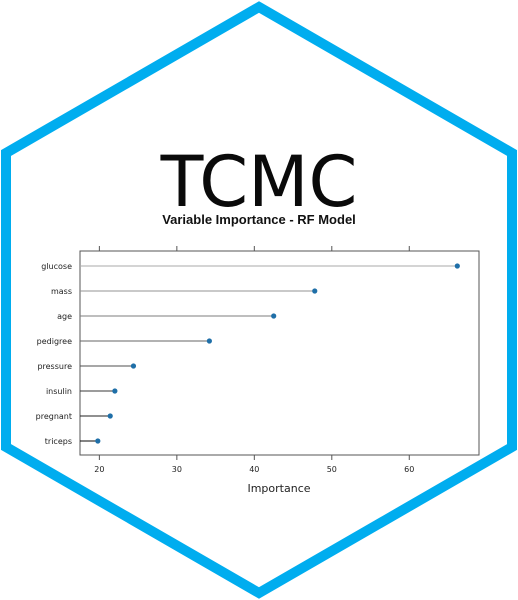 The image size is (518, 600). What do you see at coordinates (54, 341) in the screenshot?
I see `y-category-label: pedigree` at bounding box center [54, 341].